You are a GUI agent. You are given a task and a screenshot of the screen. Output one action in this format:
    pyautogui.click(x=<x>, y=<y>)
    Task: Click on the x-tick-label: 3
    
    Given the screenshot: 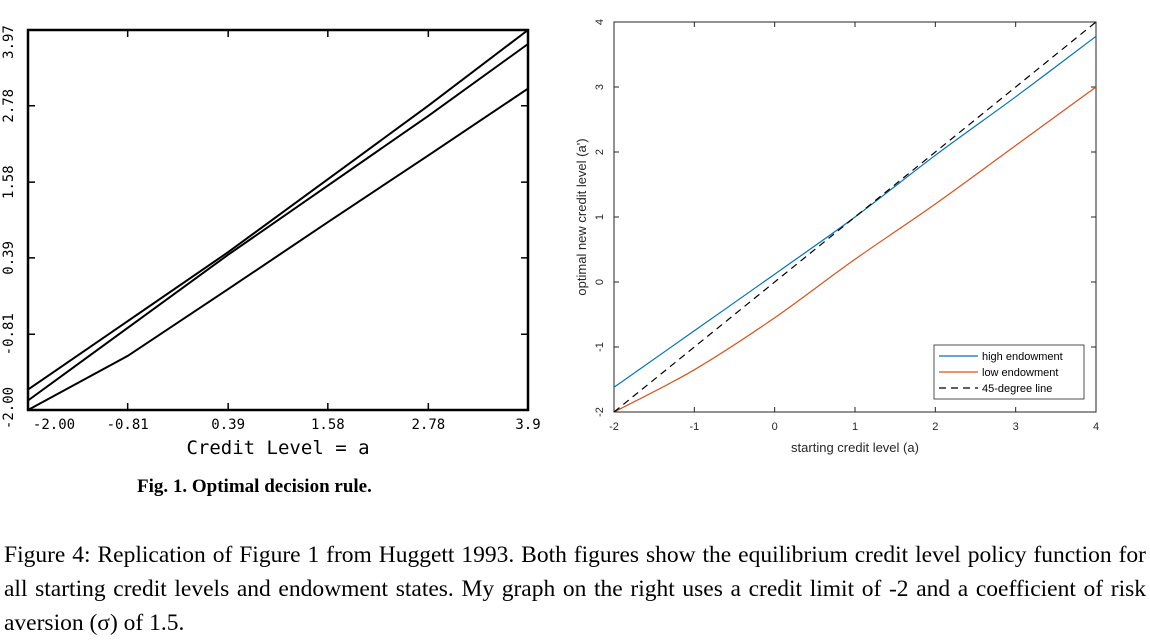 What is the action you would take?
    pyautogui.click(x=1016, y=427)
    